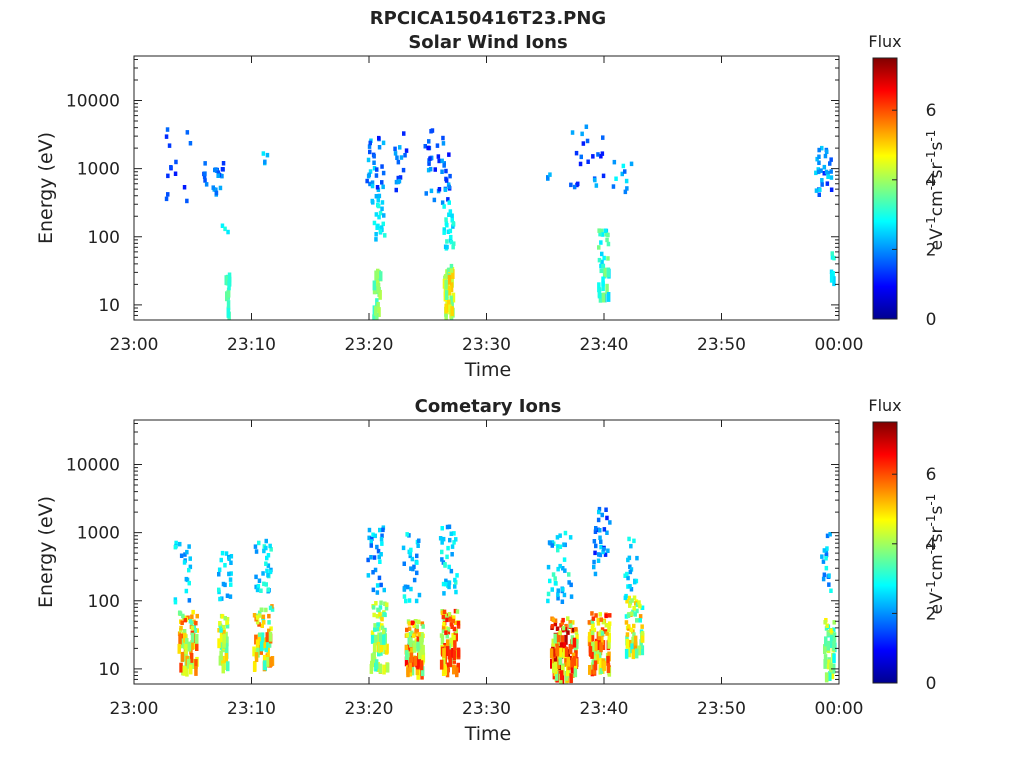 The width and height of the screenshot is (1024, 768). What do you see at coordinates (839, 345) in the screenshot?
I see `x-tick-label: 00:00` at bounding box center [839, 345].